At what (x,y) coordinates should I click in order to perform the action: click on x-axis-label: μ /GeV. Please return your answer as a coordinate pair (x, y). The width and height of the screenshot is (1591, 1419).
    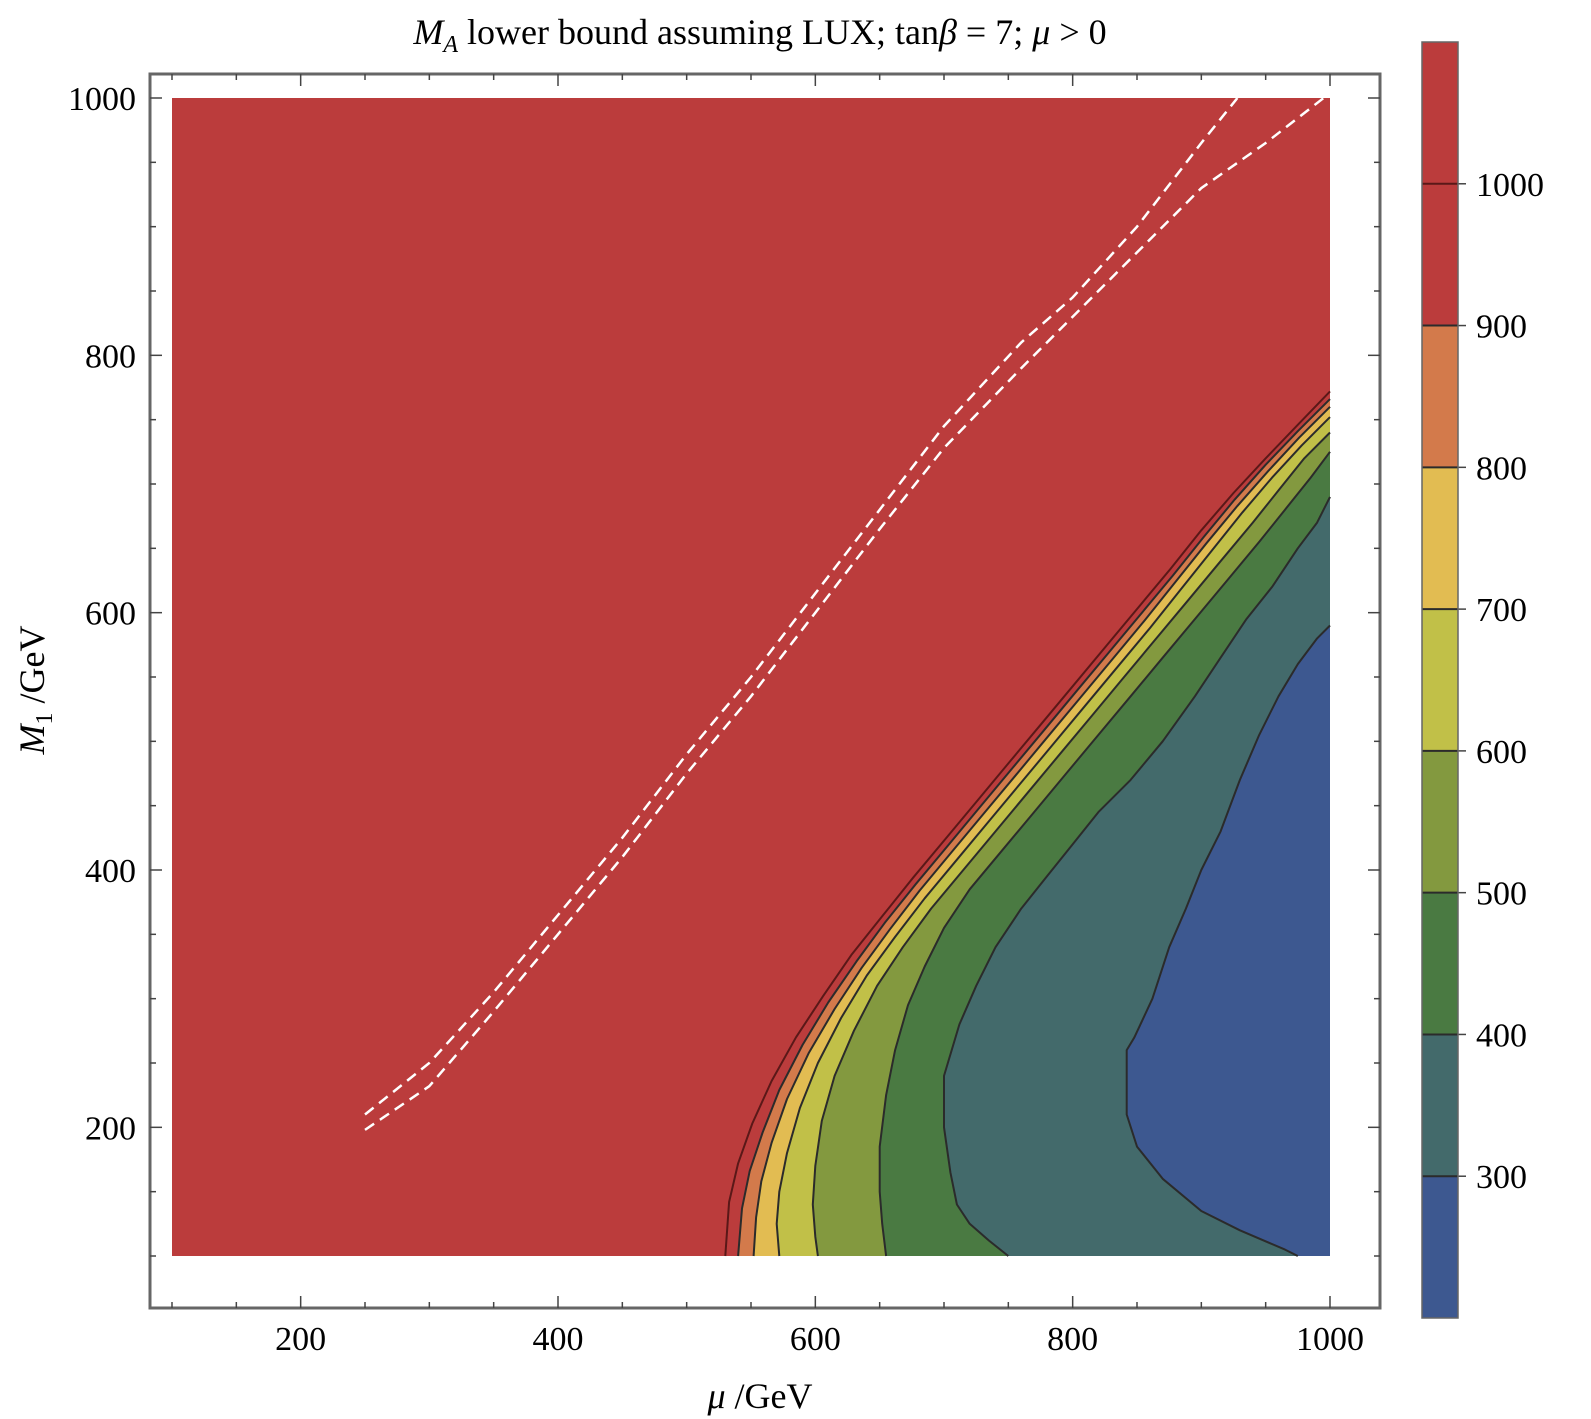
    Looking at the image, I should click on (759, 1396).